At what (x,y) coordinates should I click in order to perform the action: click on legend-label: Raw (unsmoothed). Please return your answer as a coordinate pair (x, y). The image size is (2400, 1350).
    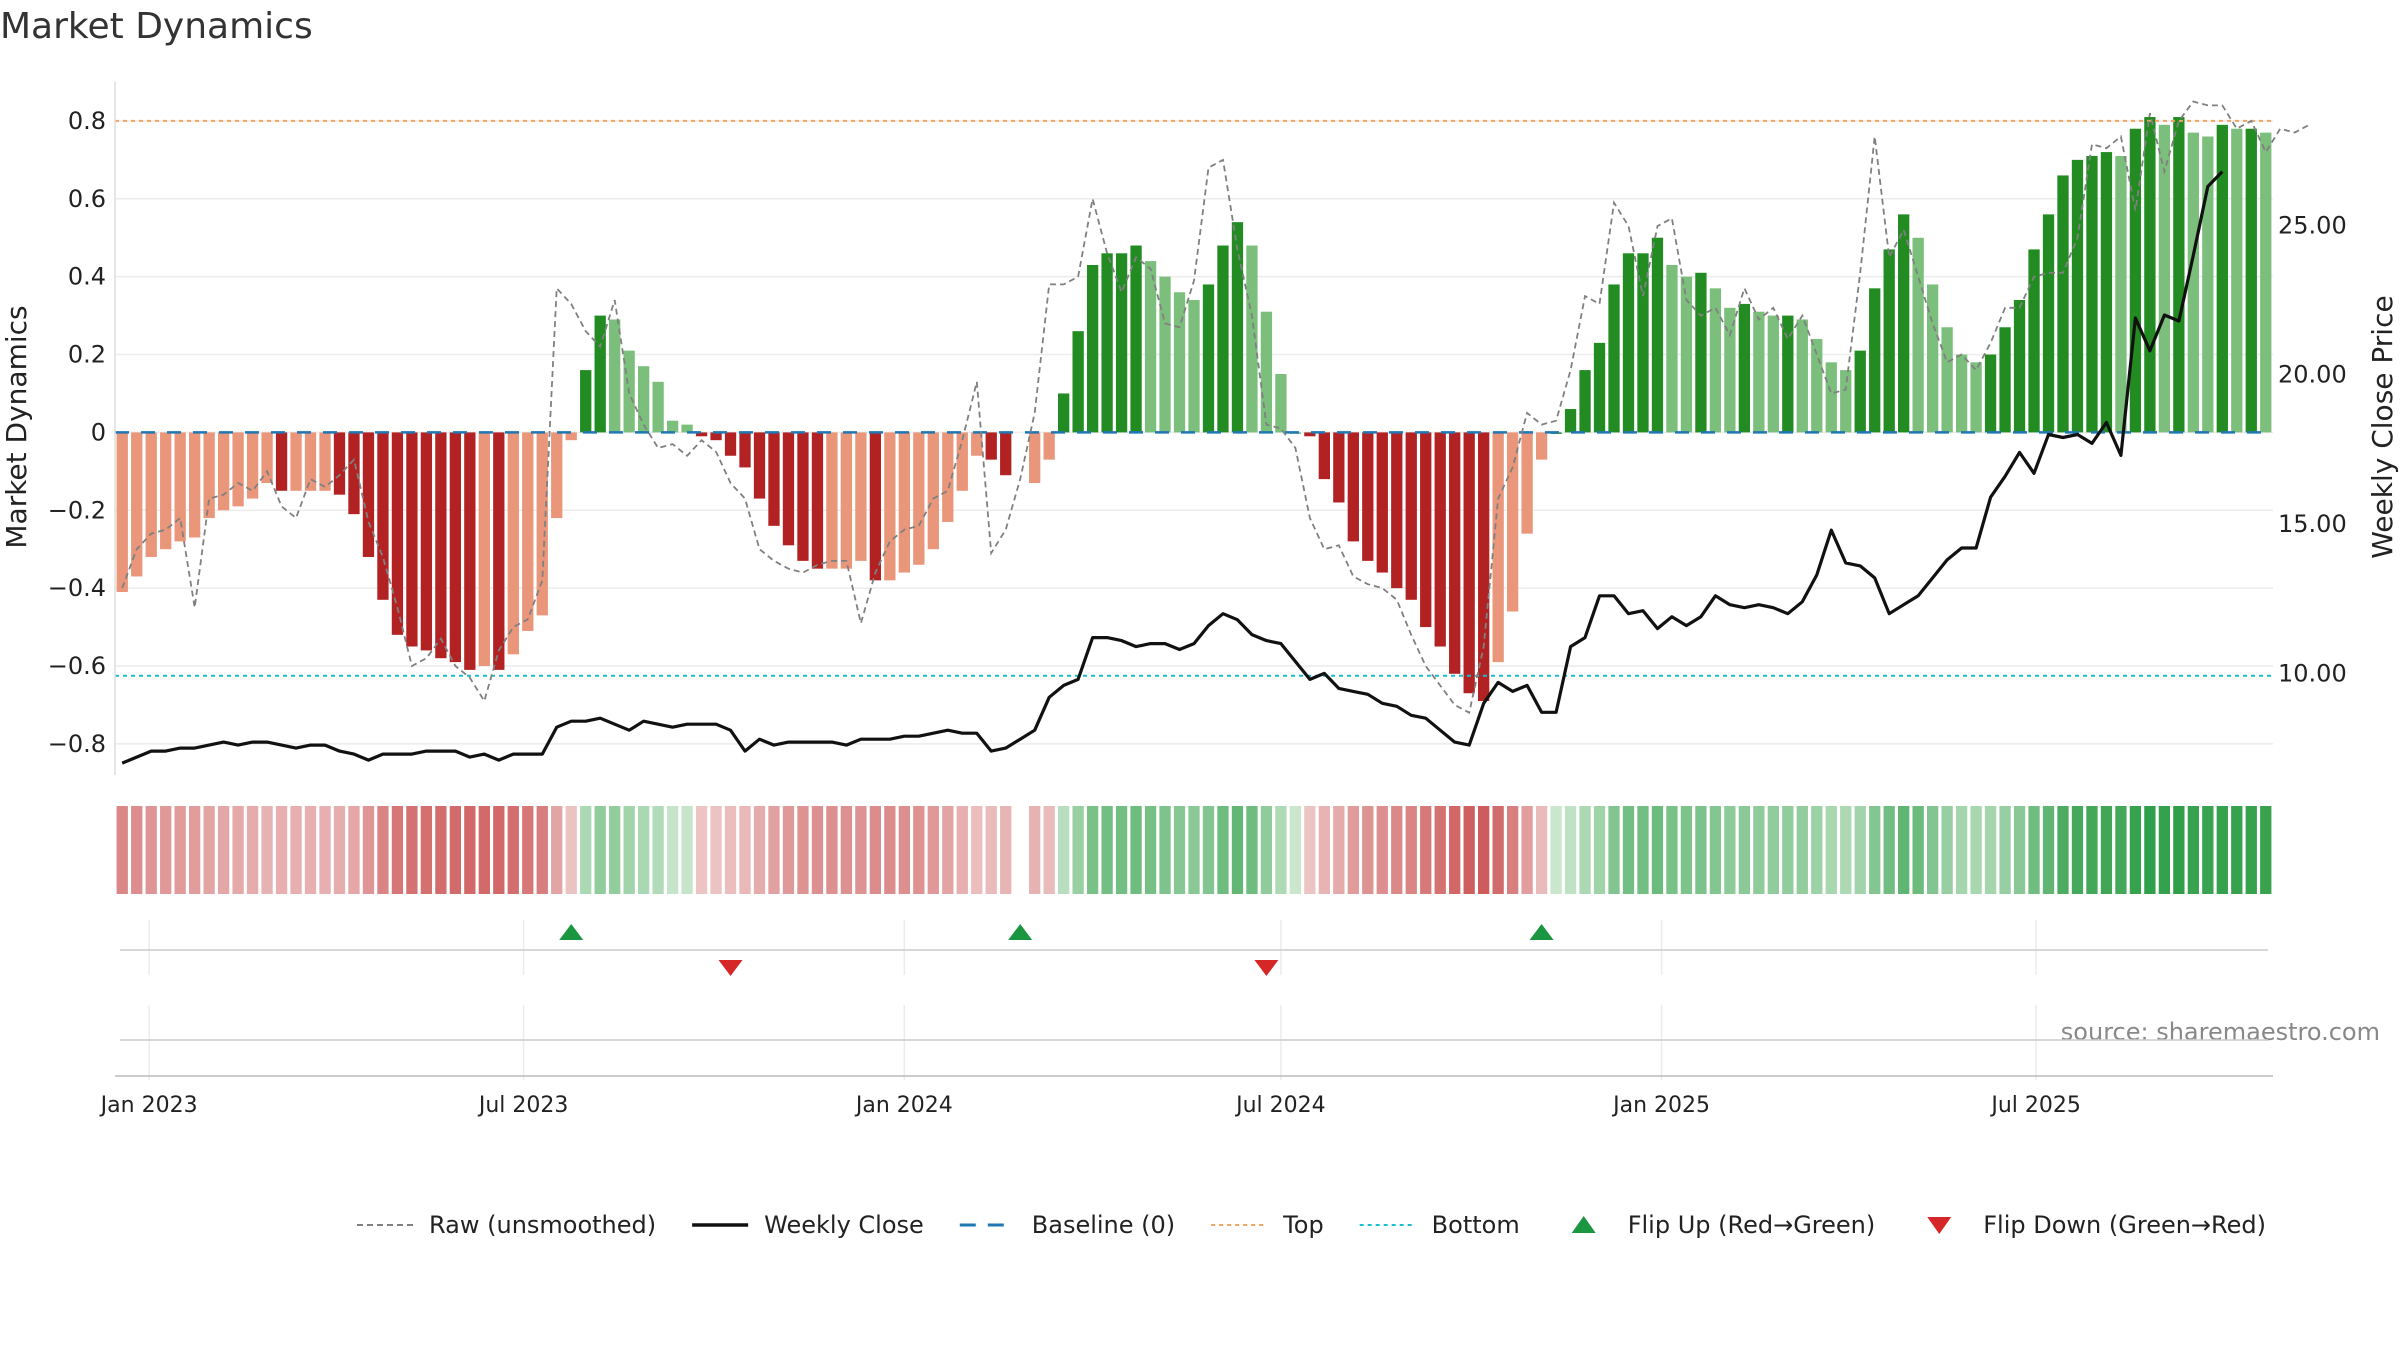
    Looking at the image, I should click on (542, 1225).